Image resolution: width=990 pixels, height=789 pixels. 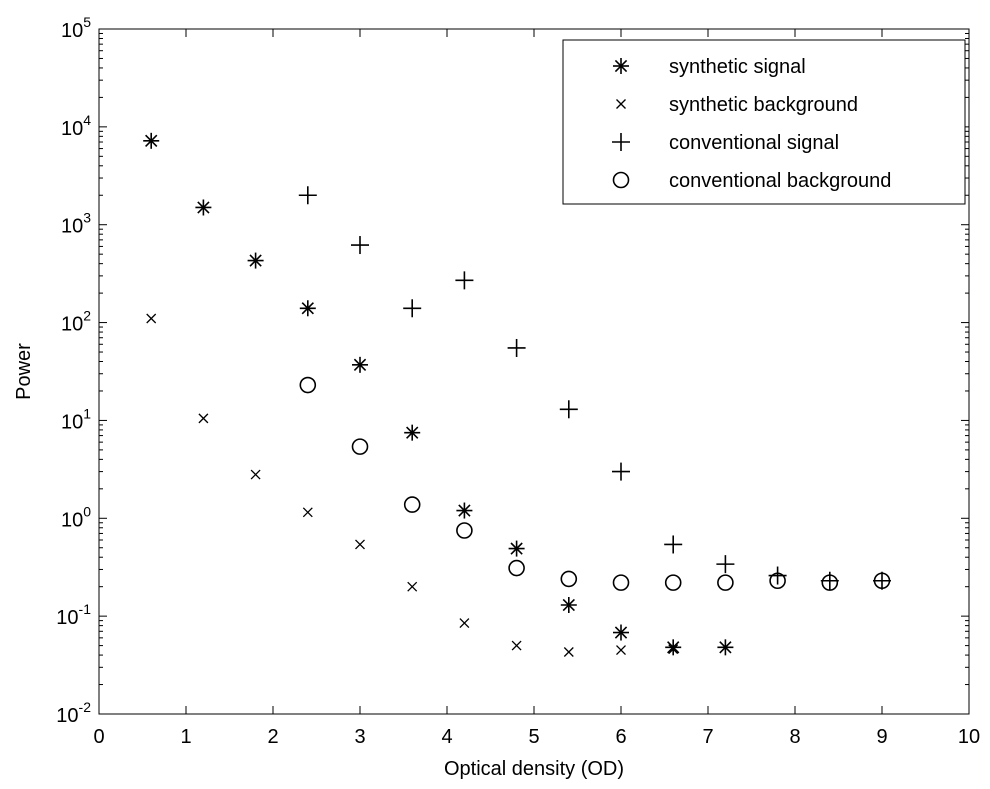 What do you see at coordinates (621, 142) in the screenshot?
I see `legend-marker-conventional-signal` at bounding box center [621, 142].